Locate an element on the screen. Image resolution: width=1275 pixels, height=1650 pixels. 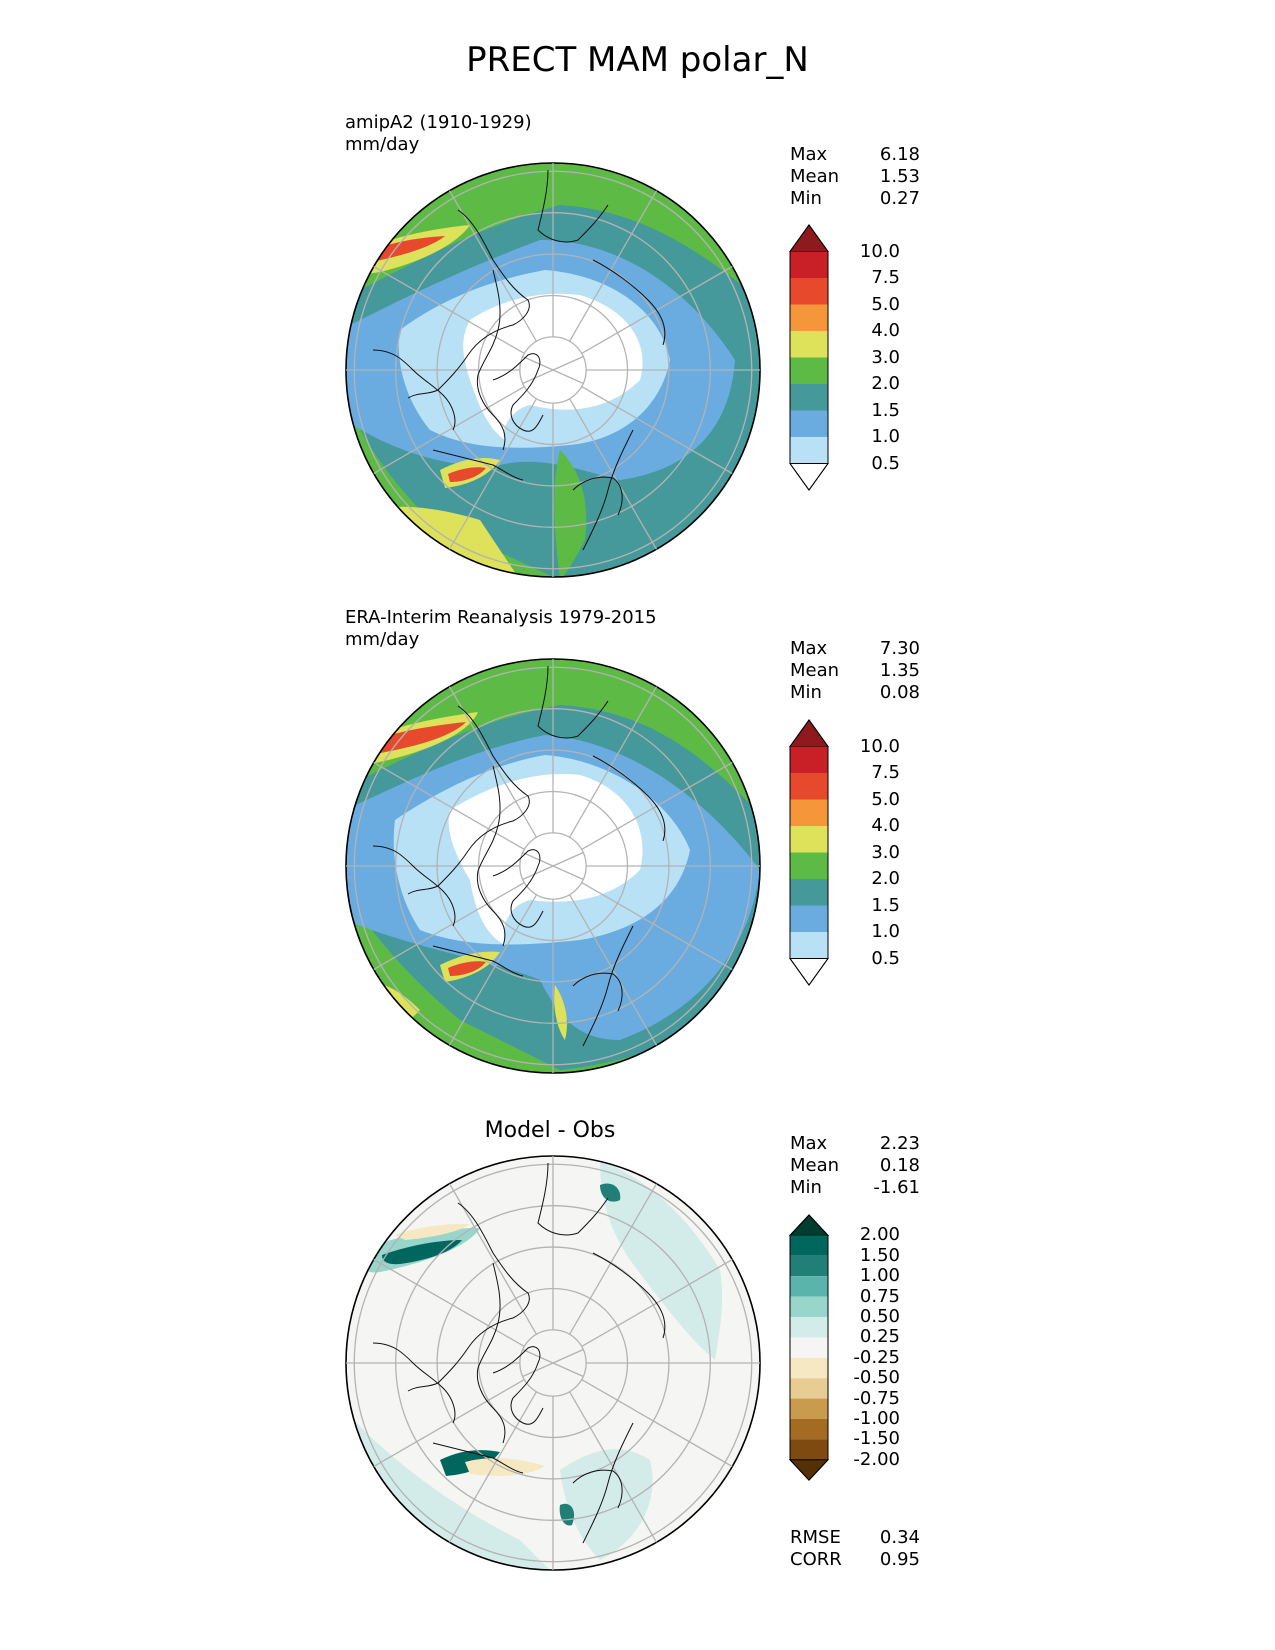
colorbar-tick-label: 0.5 is located at coordinates (885, 958).